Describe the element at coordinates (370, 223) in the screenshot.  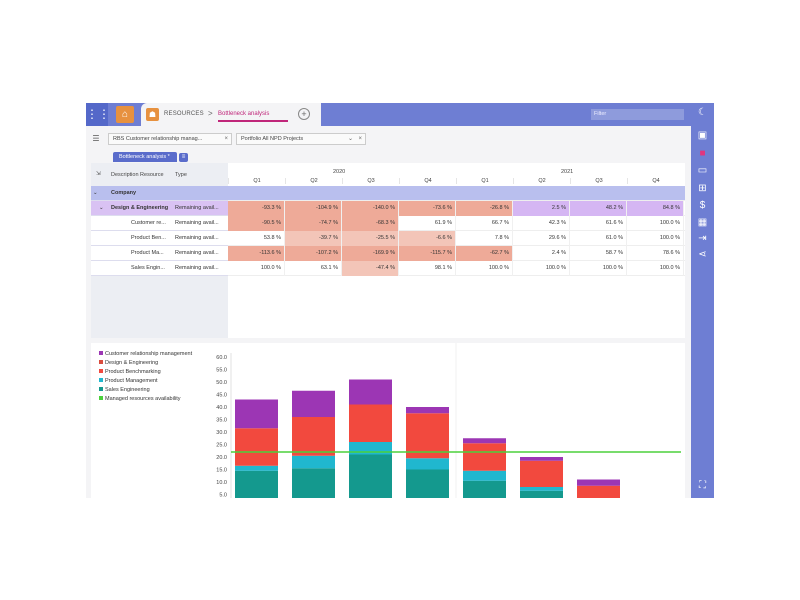
I see `value-cell: -68.3 %` at that location.